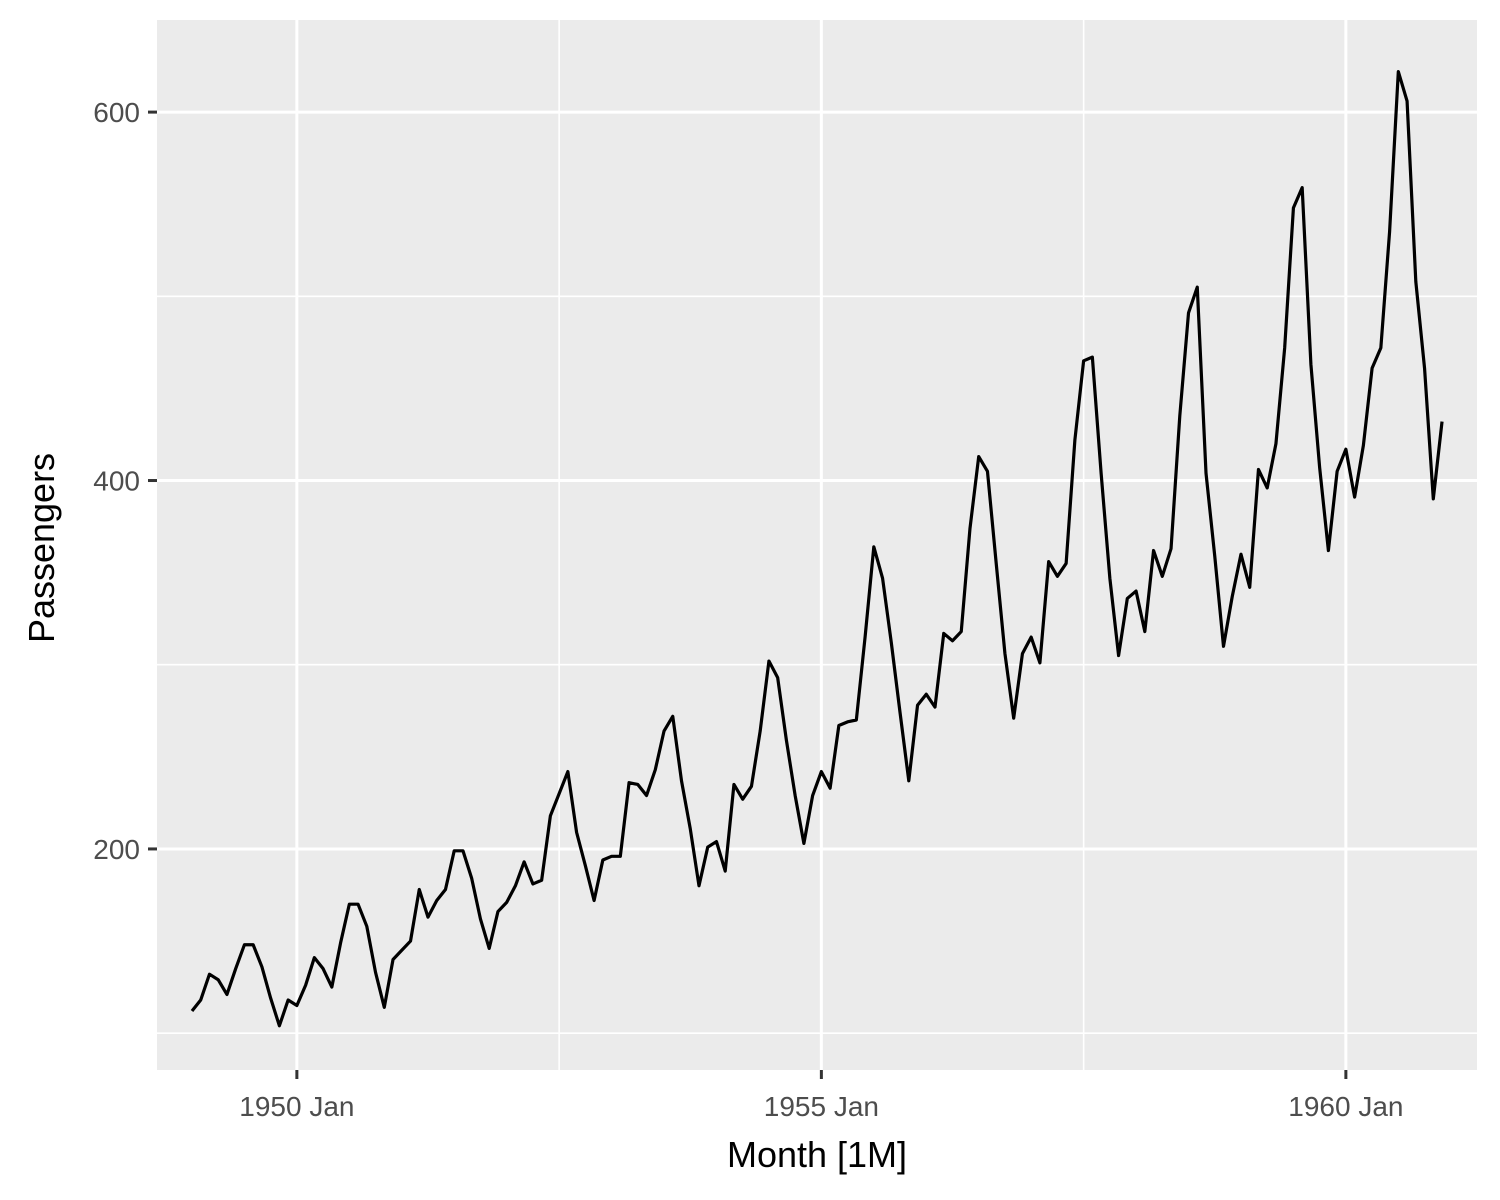  Describe the element at coordinates (41, 548) in the screenshot. I see `y-axis-title: Passengers` at that location.